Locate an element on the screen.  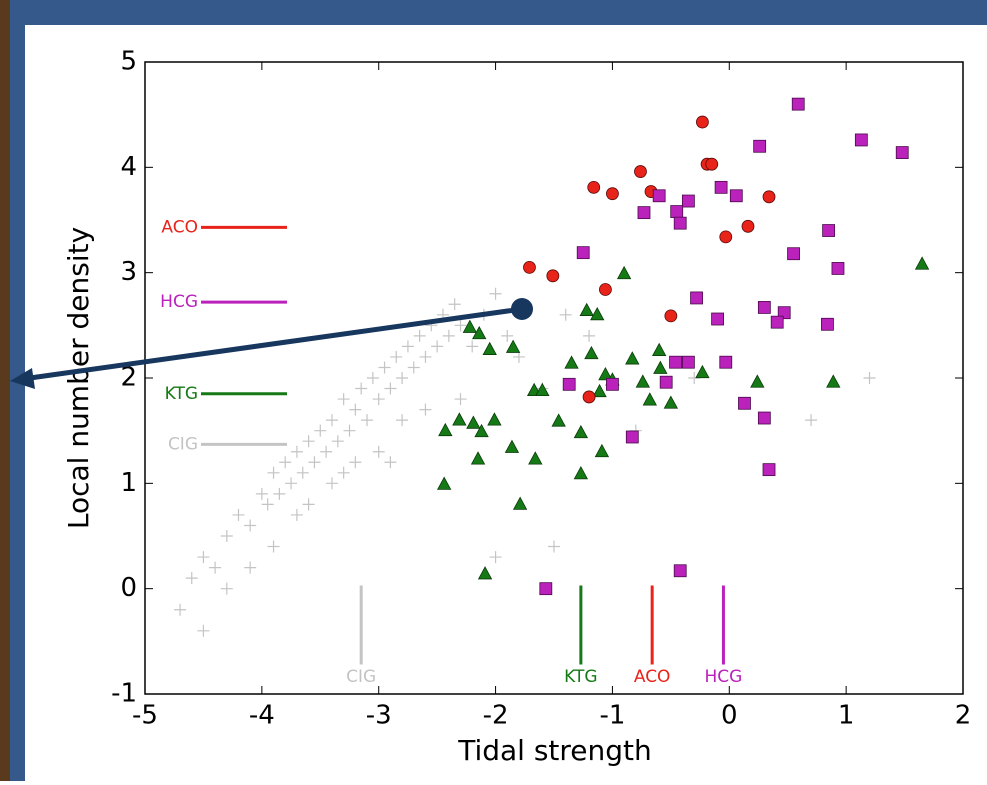
median-label: KTG is located at coordinates (181, 394).